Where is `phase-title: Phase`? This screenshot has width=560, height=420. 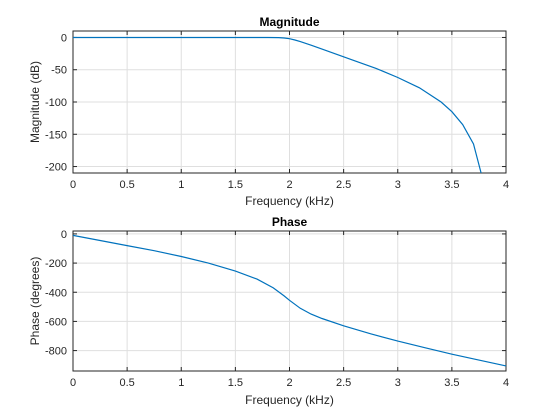 phase-title: Phase is located at coordinates (290, 222).